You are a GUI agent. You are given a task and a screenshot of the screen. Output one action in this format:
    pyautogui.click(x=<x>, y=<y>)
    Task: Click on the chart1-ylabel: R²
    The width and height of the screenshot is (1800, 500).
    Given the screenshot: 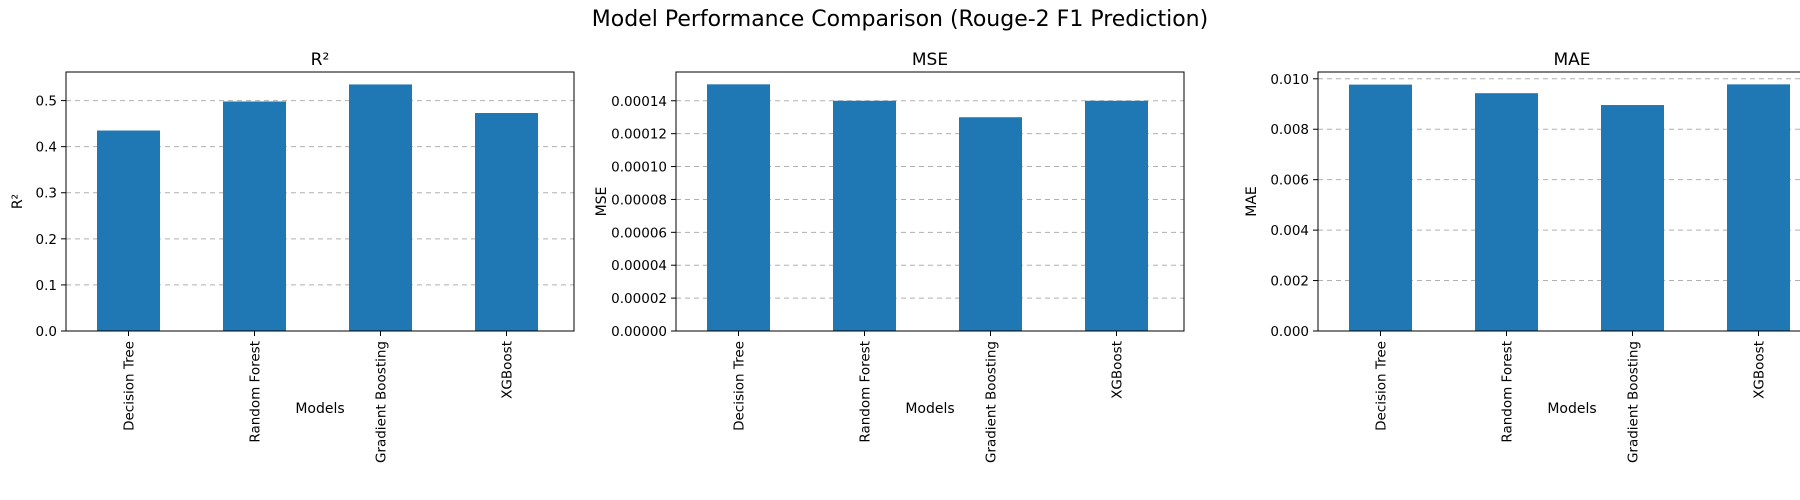 What is the action you would take?
    pyautogui.click(x=18, y=201)
    